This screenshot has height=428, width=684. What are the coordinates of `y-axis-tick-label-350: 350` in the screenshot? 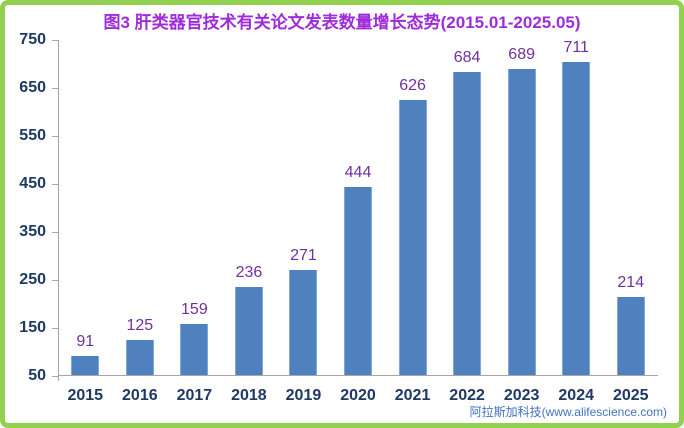 It's located at (32, 231).